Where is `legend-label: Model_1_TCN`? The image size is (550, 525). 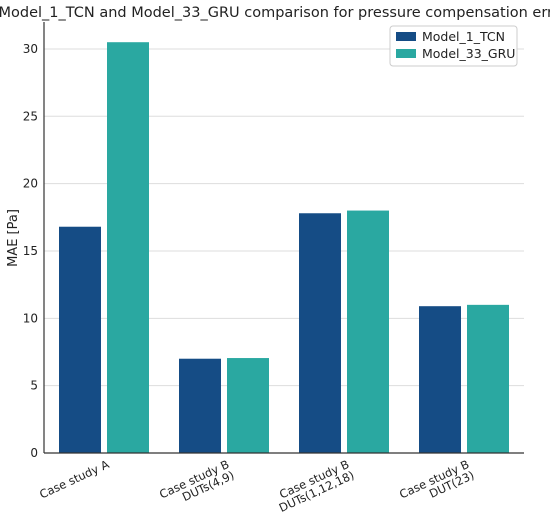
legend-label: Model_1_TCN is located at coordinates (463, 36).